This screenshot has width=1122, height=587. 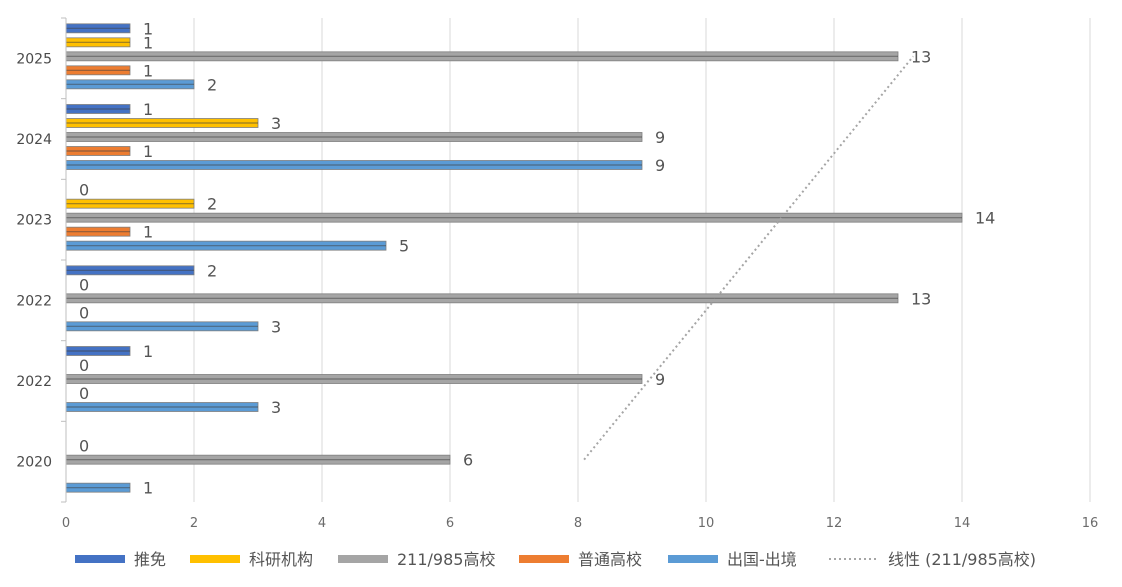 I want to click on x-tick-label: 14, so click(x=962, y=523).